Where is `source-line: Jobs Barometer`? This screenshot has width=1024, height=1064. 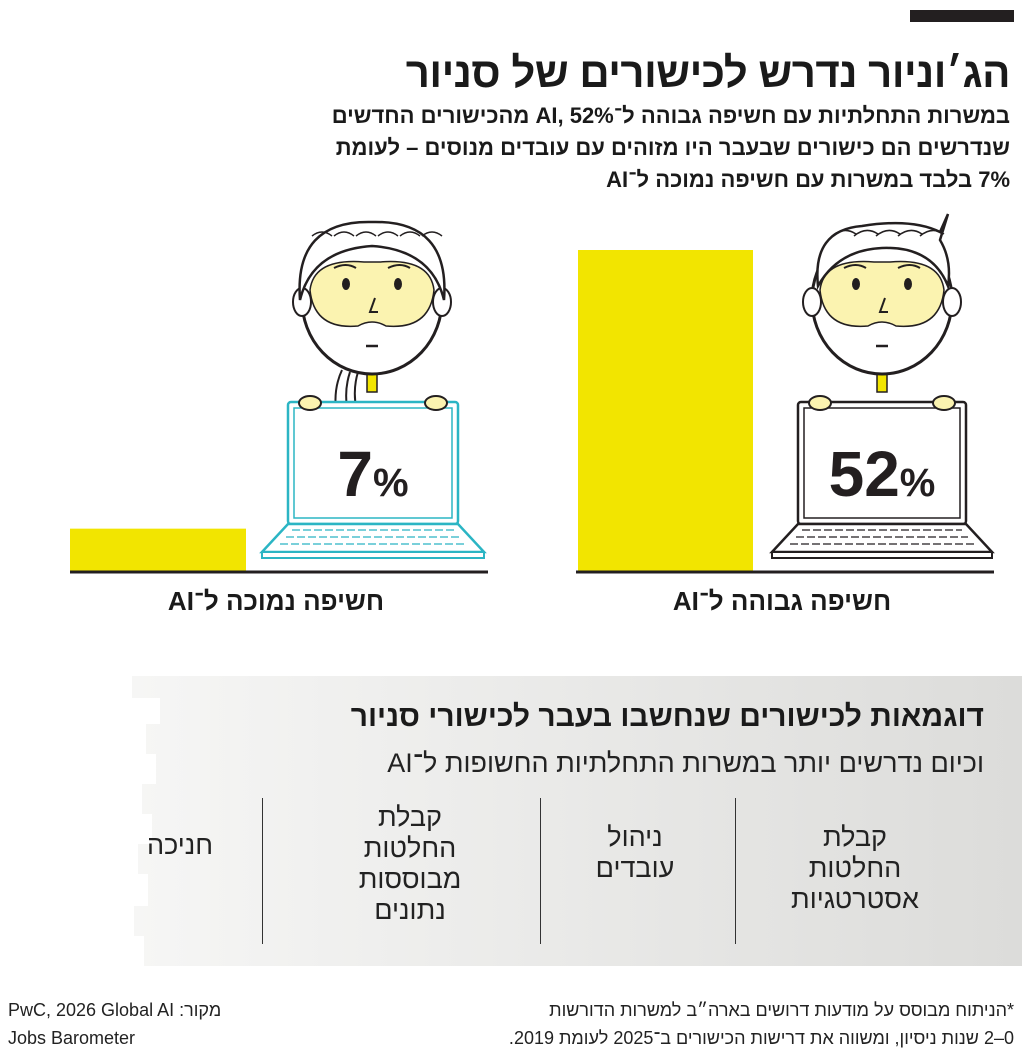 source-line: Jobs Barometer is located at coordinates (72, 1038).